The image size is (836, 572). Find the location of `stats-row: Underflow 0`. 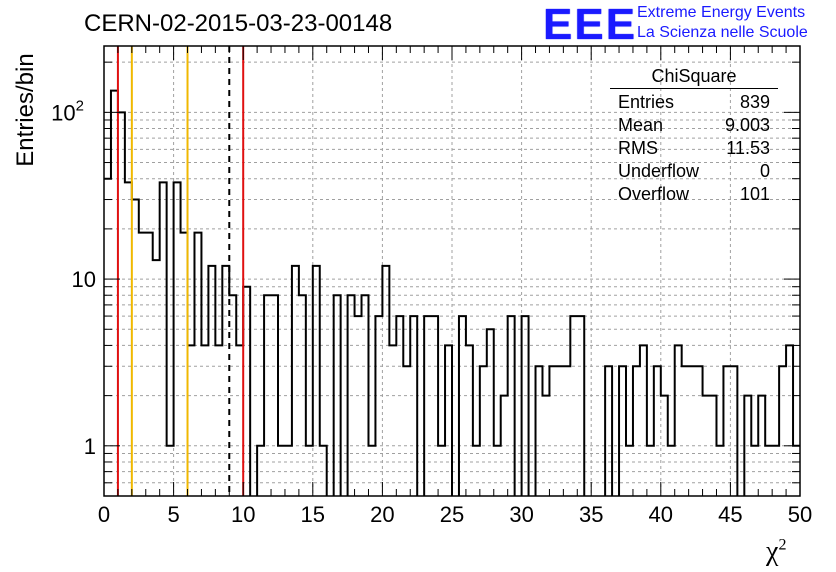

stats-row: Underflow 0 is located at coordinates (694, 171).